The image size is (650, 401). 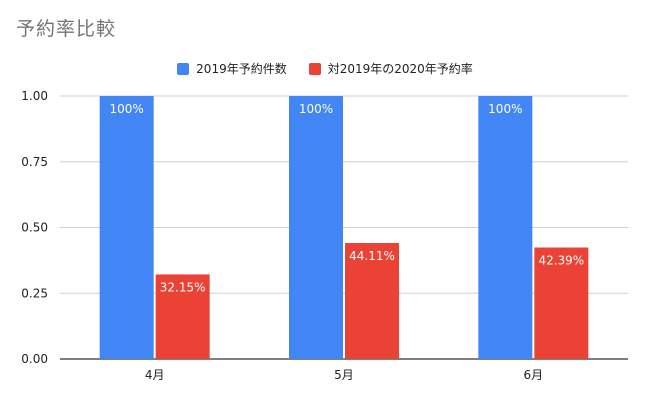 What do you see at coordinates (34, 359) in the screenshot?
I see `y-tick-label: 0.00` at bounding box center [34, 359].